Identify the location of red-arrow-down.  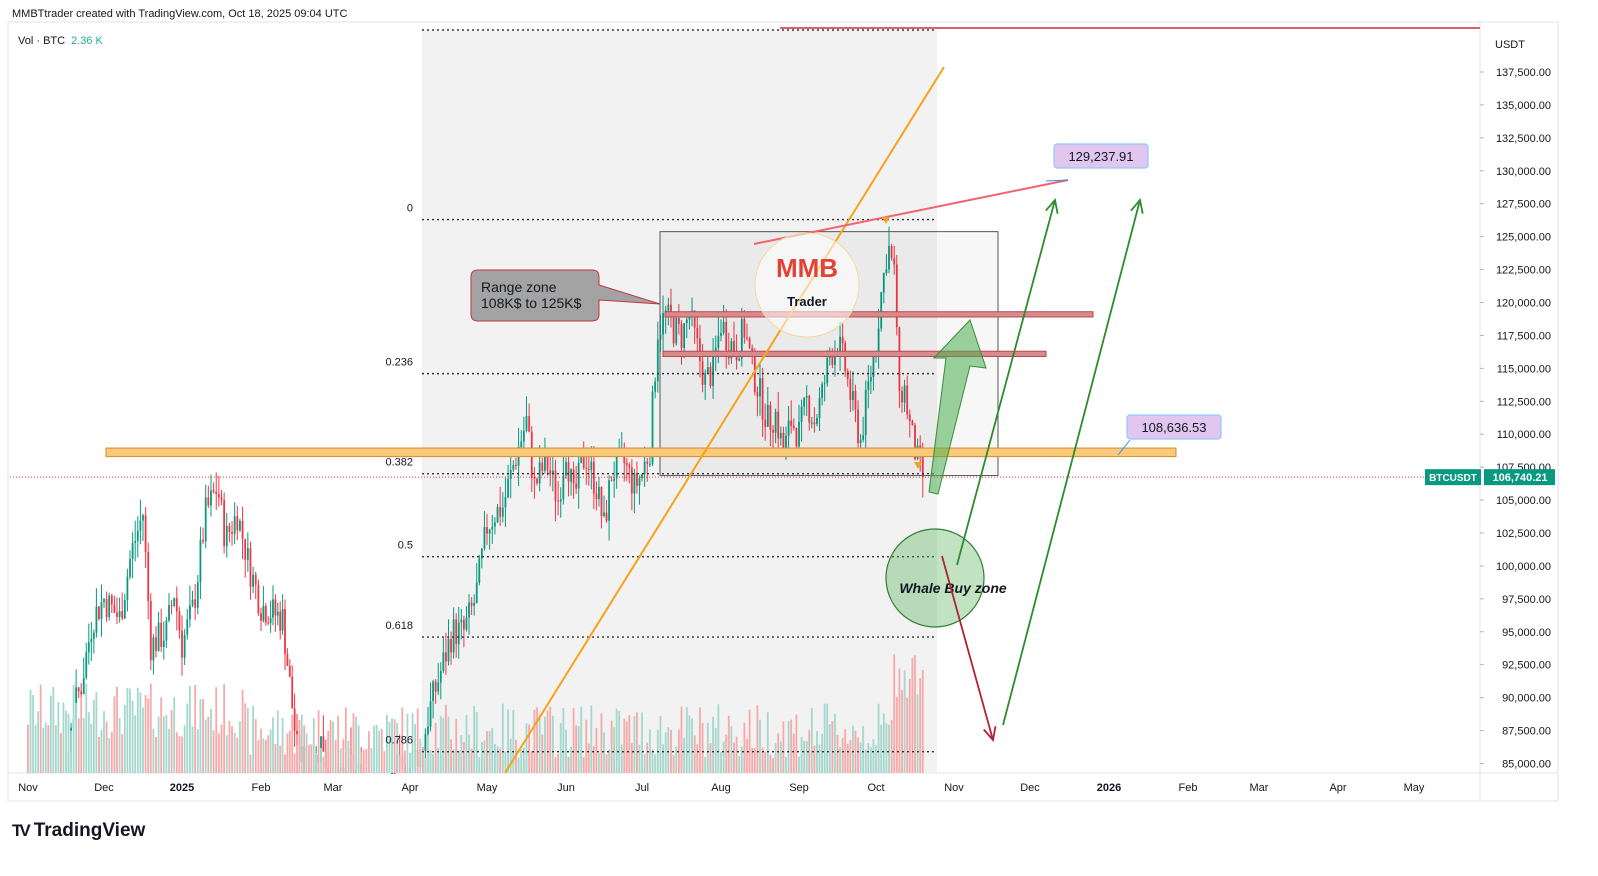
(967, 648).